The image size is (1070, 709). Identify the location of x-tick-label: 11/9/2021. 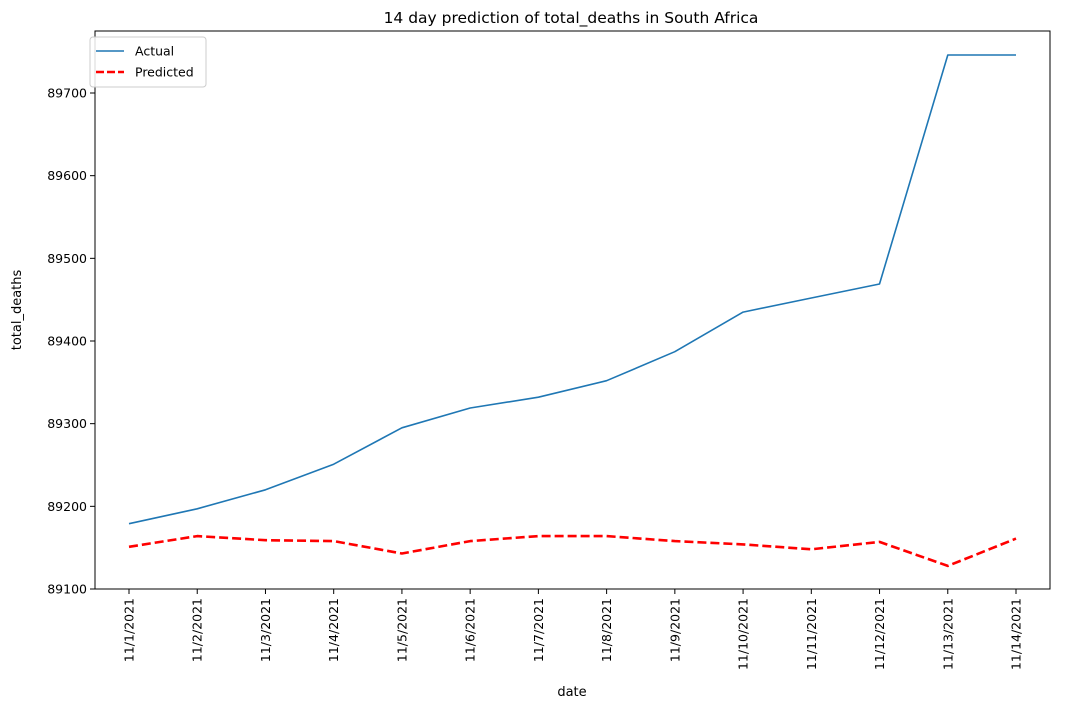
(674, 630).